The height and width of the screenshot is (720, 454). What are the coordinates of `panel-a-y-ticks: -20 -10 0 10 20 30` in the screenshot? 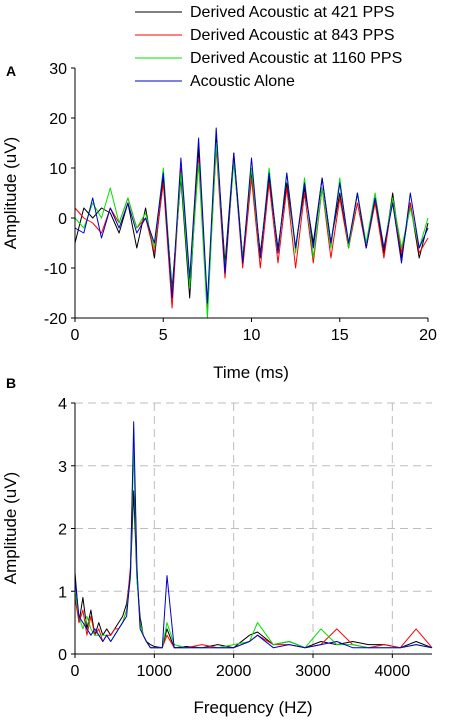 It's located at (59, 194).